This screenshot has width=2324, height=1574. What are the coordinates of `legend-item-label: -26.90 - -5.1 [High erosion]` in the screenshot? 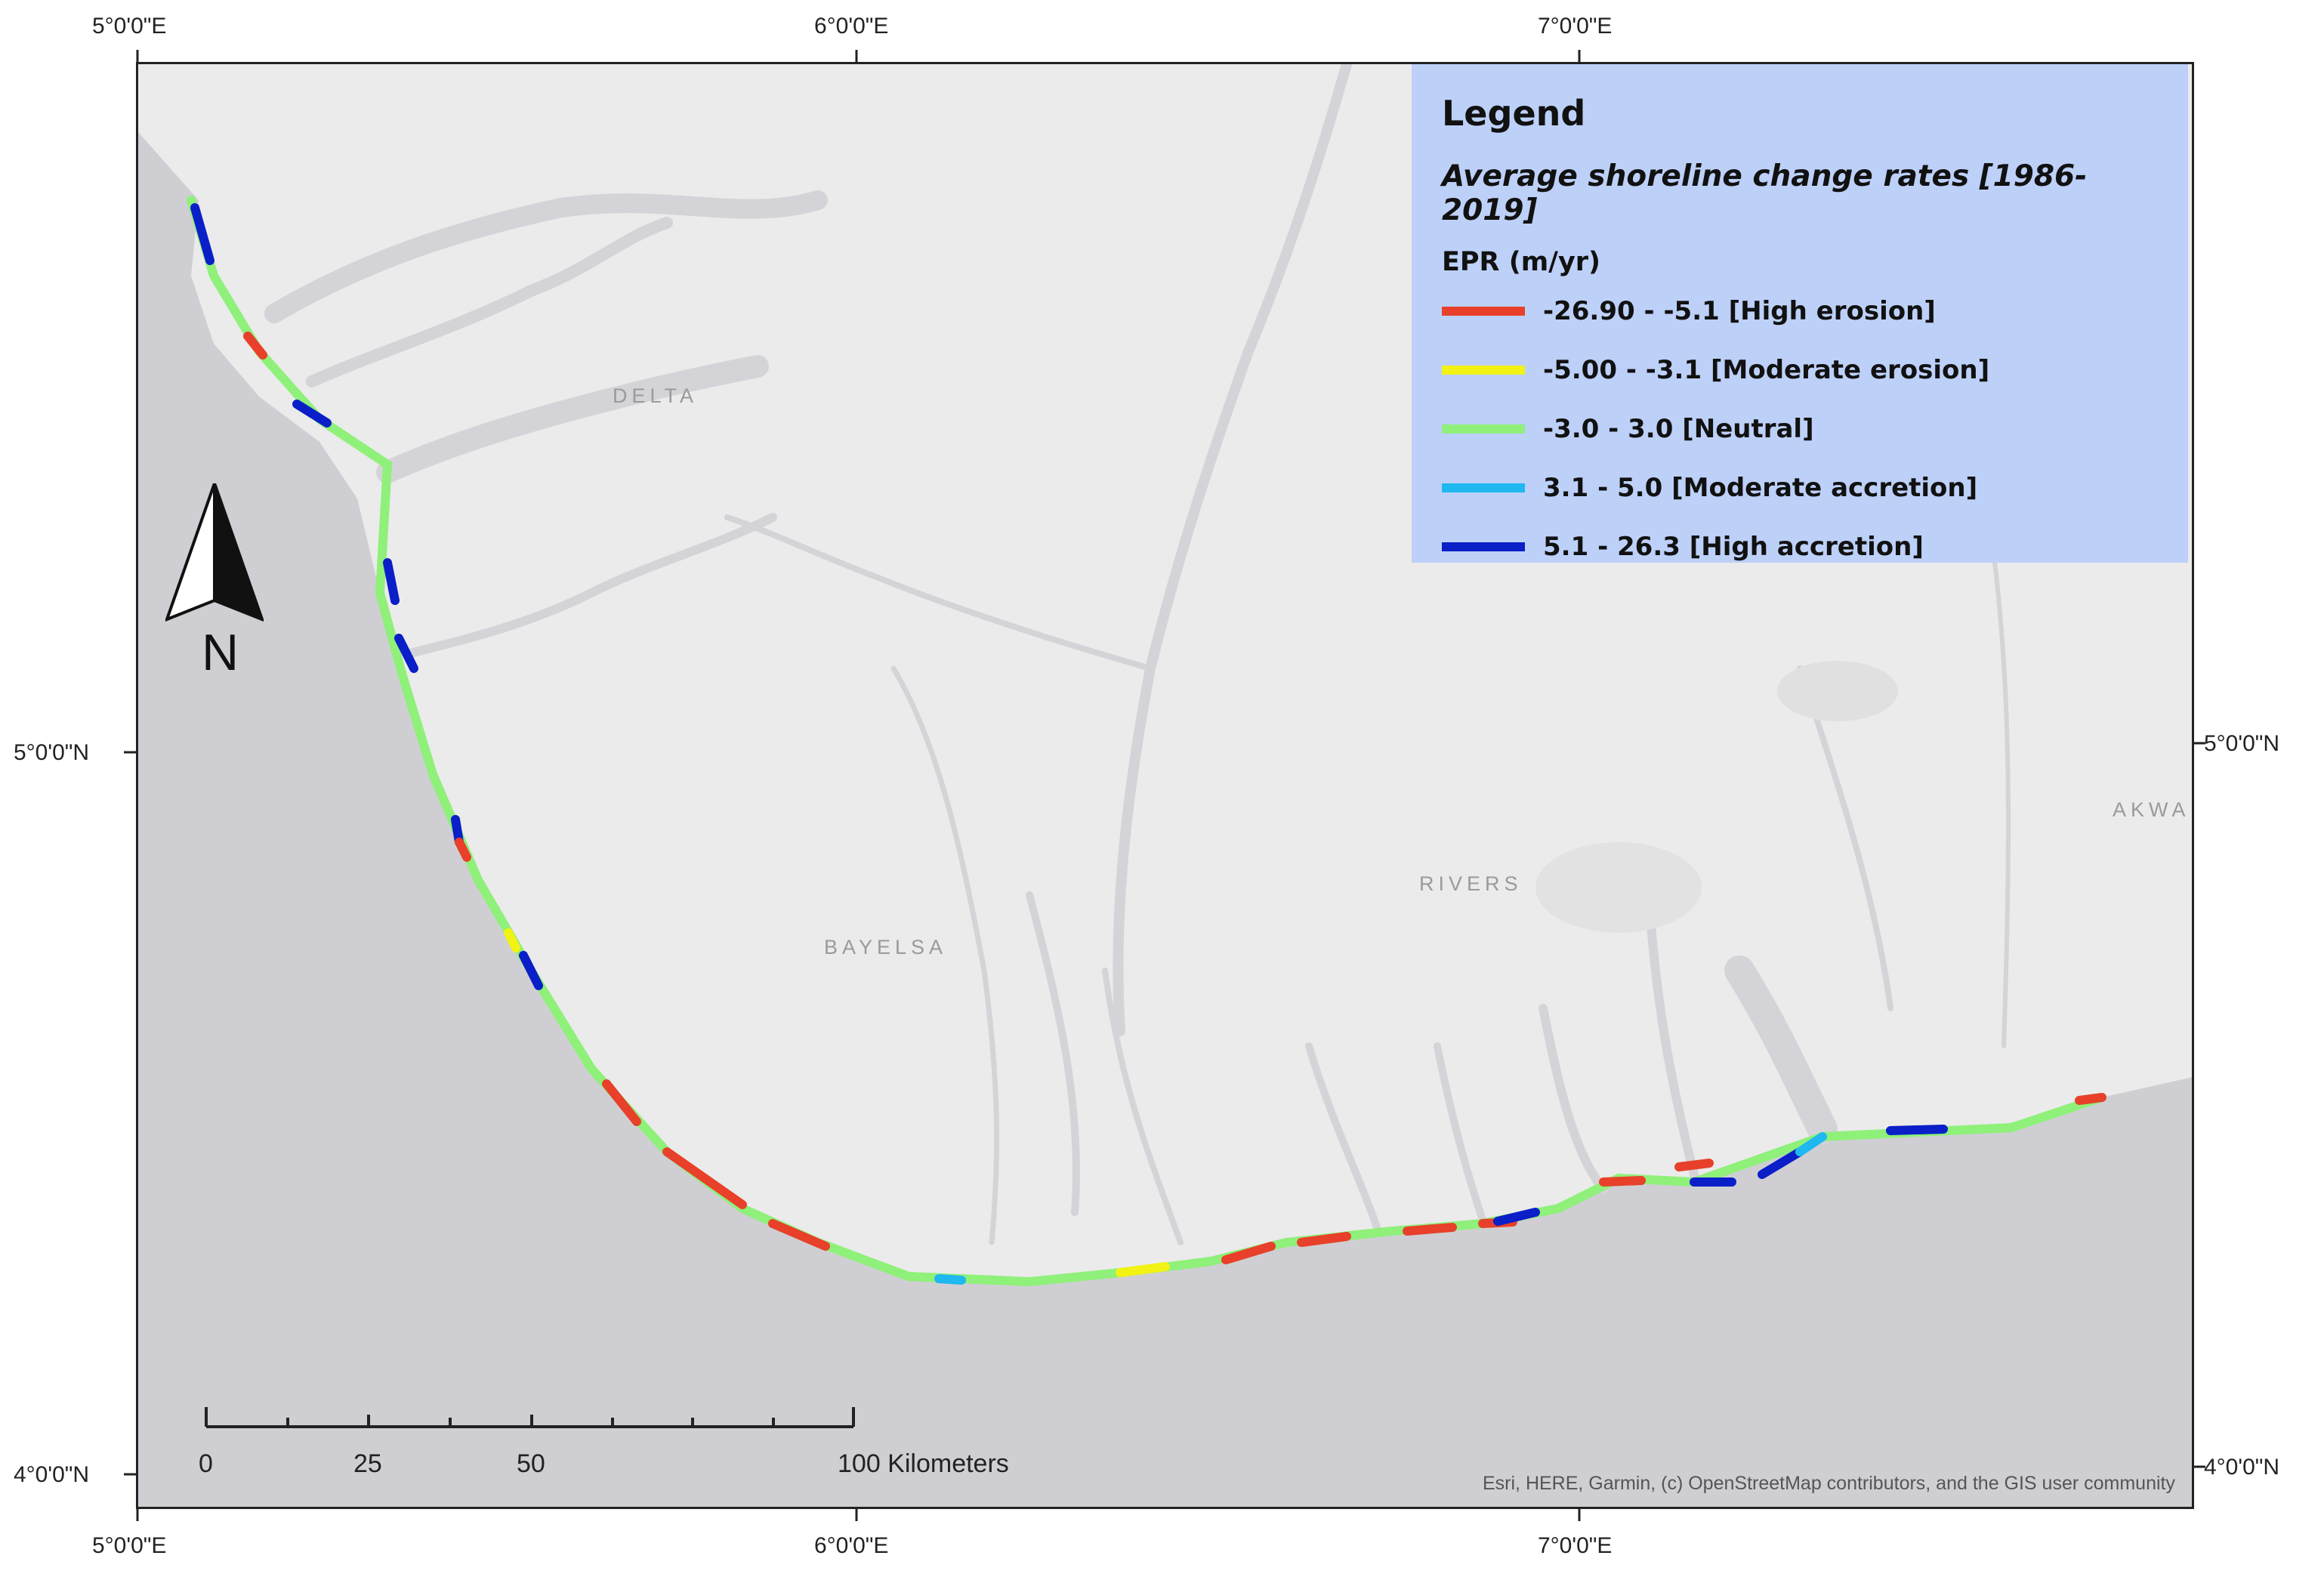 It's located at (1739, 311).